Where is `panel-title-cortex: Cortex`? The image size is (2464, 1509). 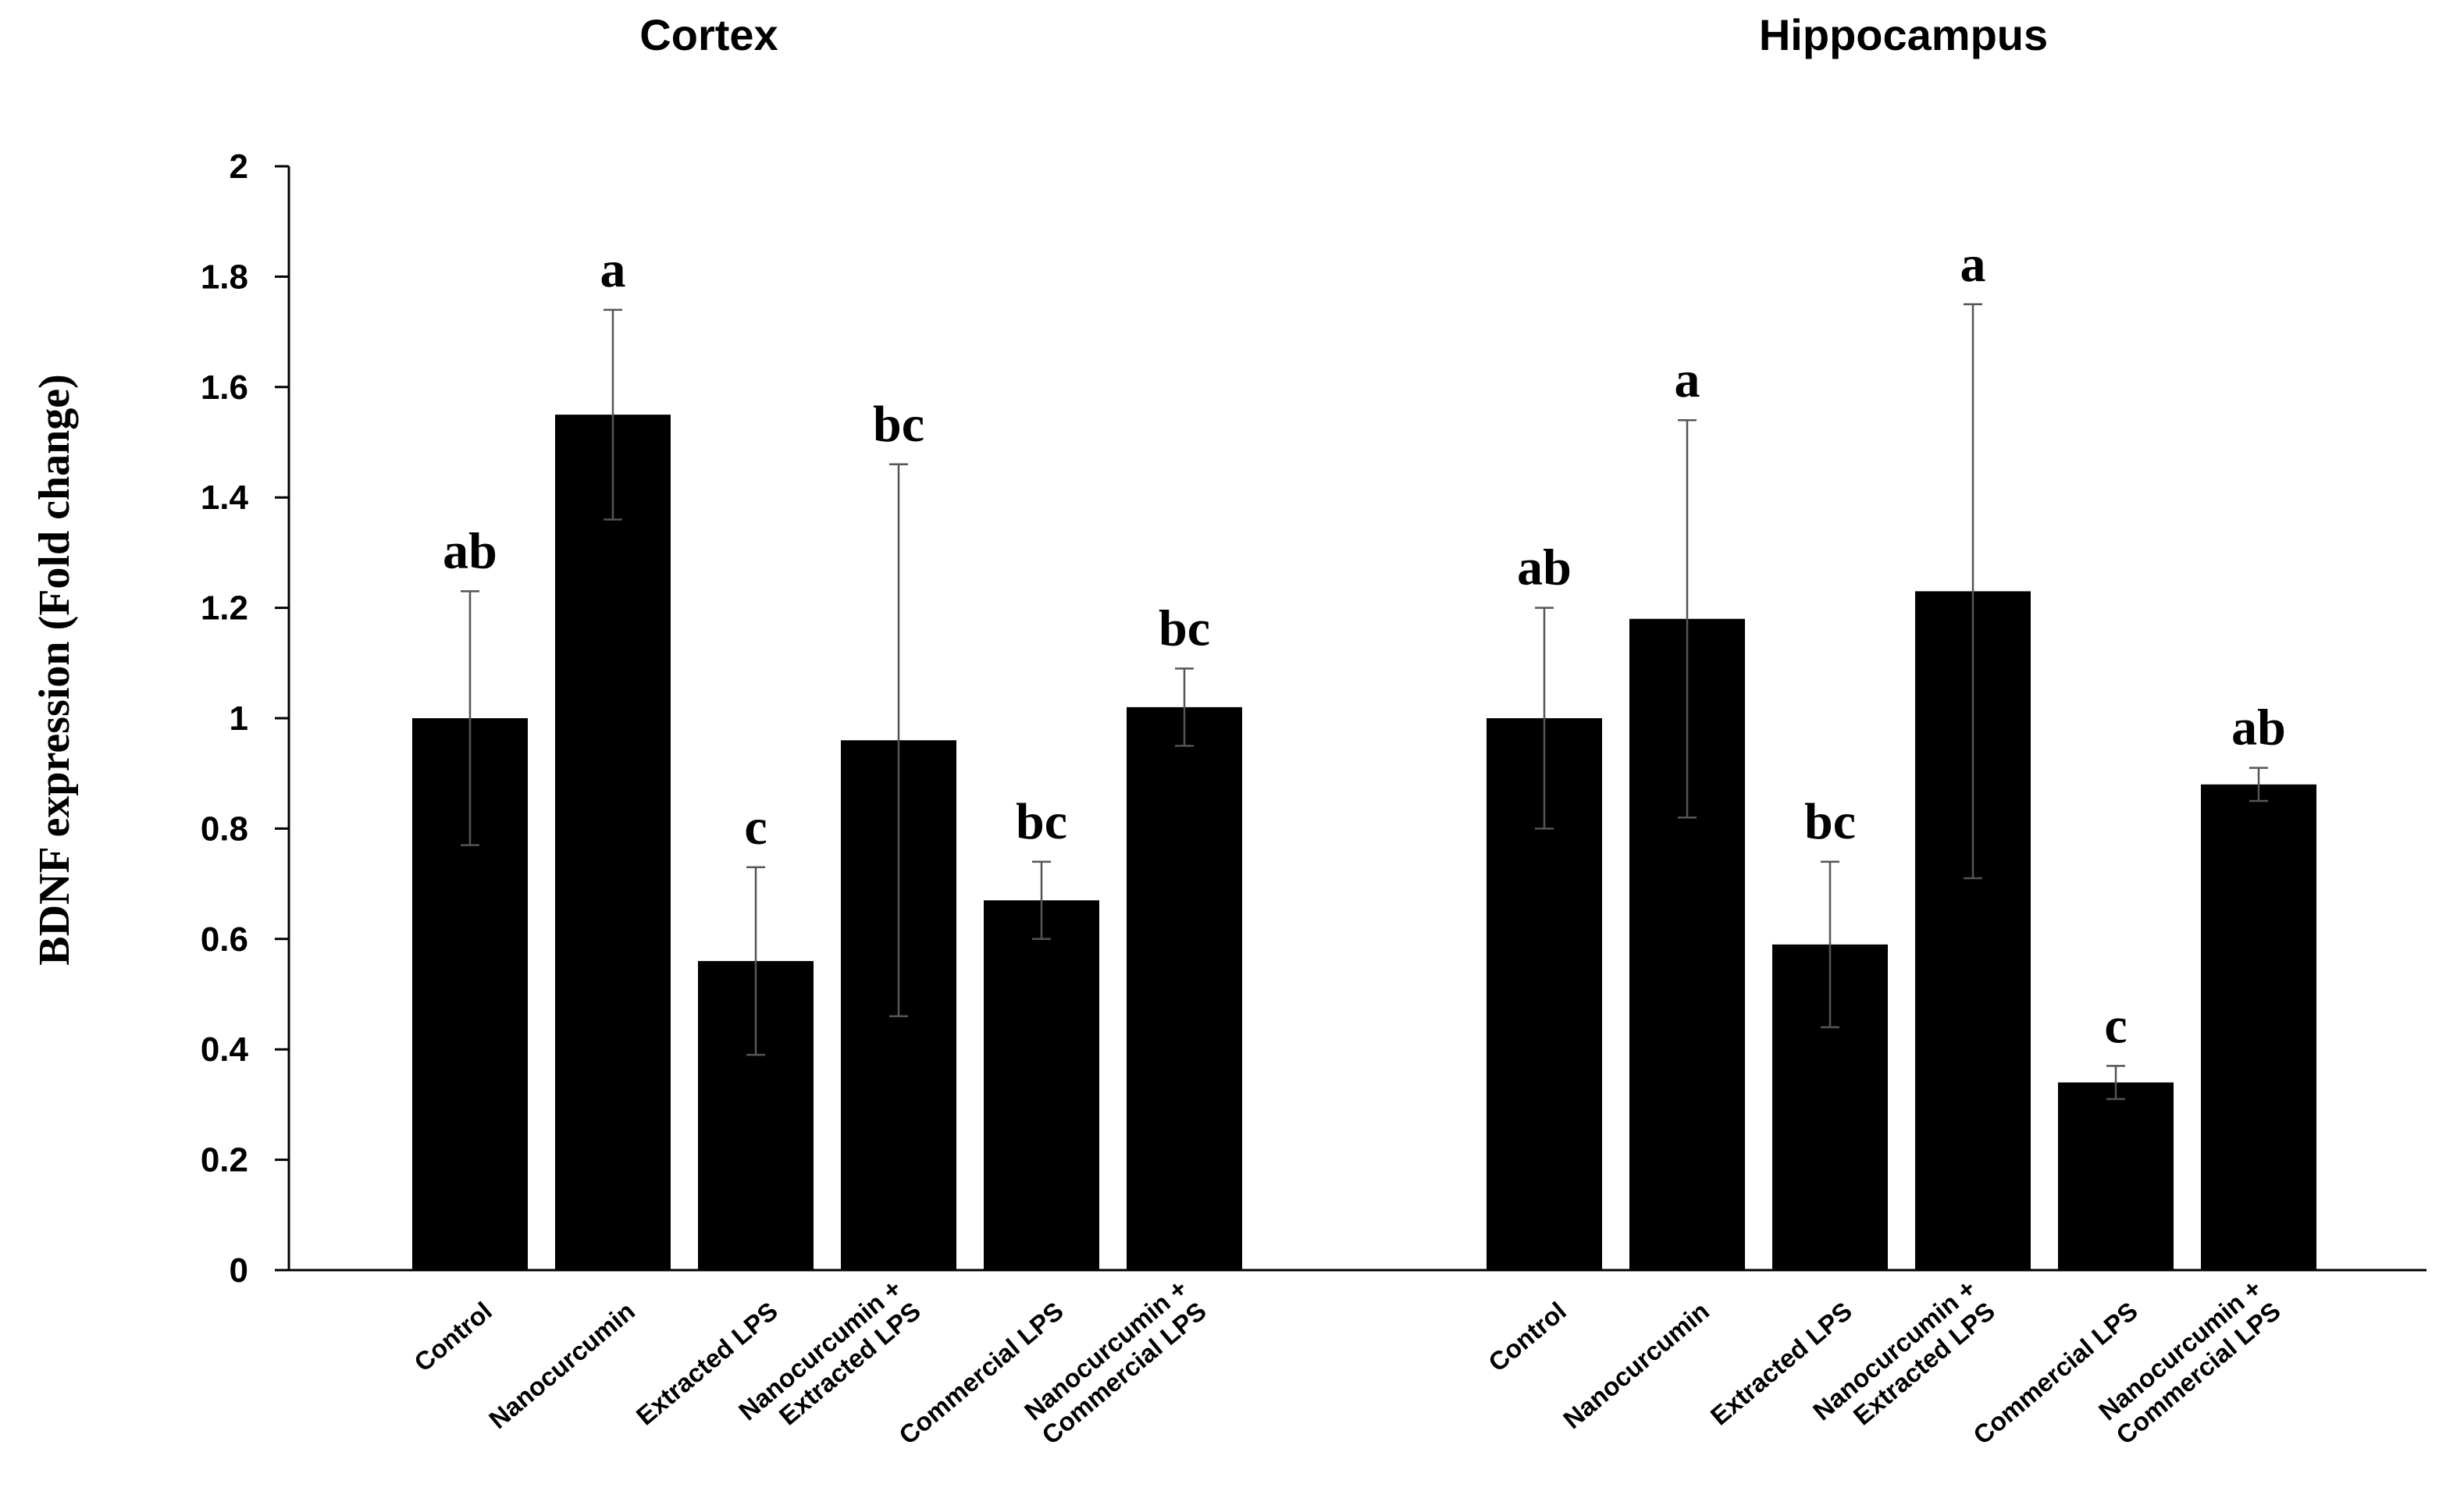
panel-title-cortex: Cortex is located at coordinates (709, 34).